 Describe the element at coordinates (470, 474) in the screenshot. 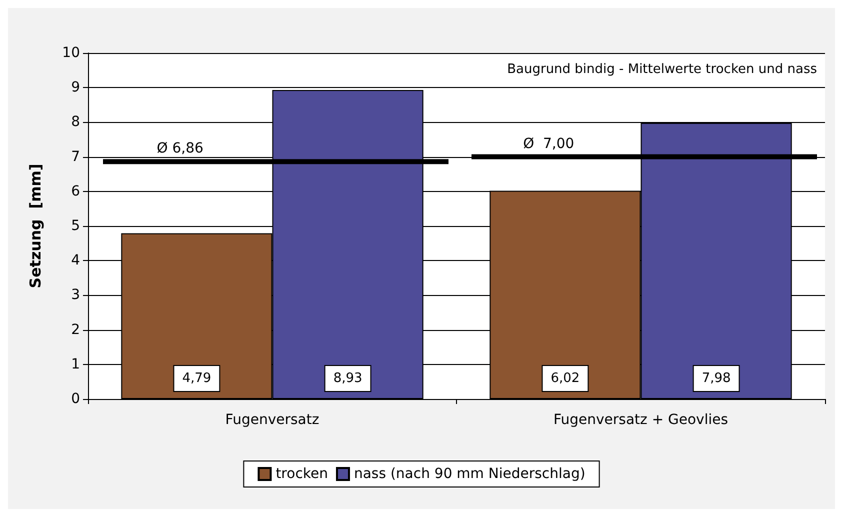

I see `legend-label: nass (nach 90 mm Niederschlag)` at that location.